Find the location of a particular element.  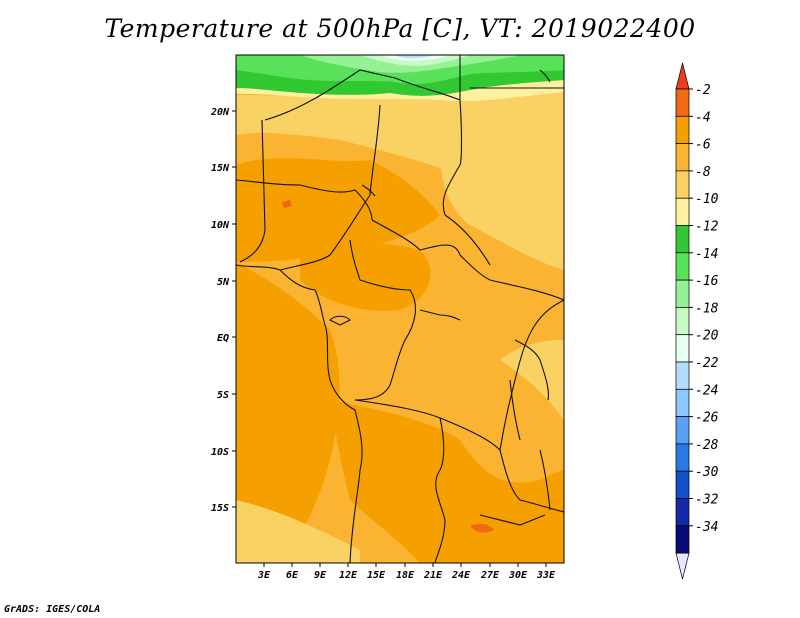

coastline-atlantic is located at coordinates (299, 413).